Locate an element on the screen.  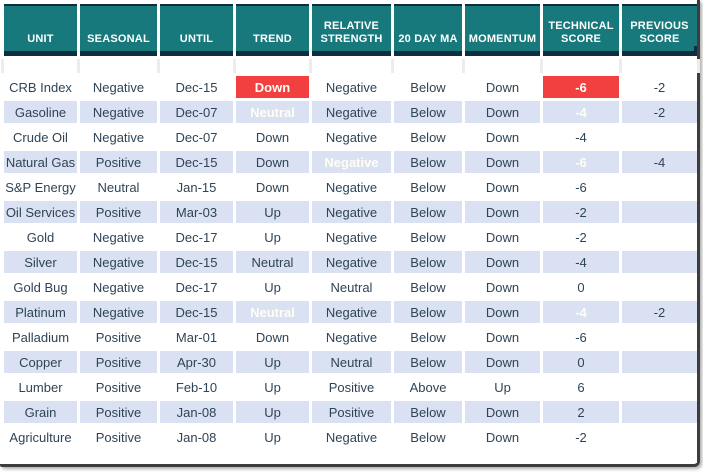
table-row: Gold Negative Dec-17 Up Negative Below Down -2 is located at coordinates (350, 237).